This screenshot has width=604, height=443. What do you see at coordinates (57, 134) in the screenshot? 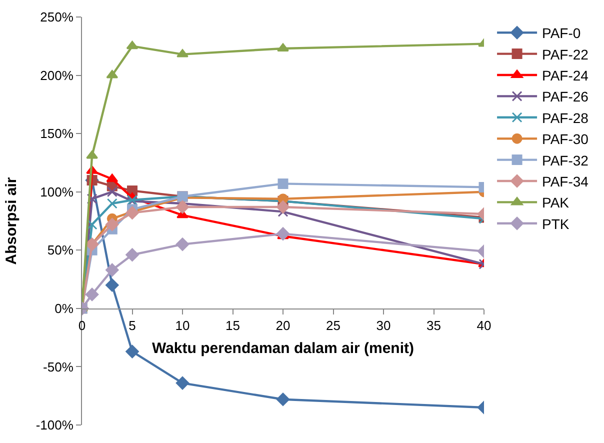
I see `y-tick-label: 150%` at bounding box center [57, 134].